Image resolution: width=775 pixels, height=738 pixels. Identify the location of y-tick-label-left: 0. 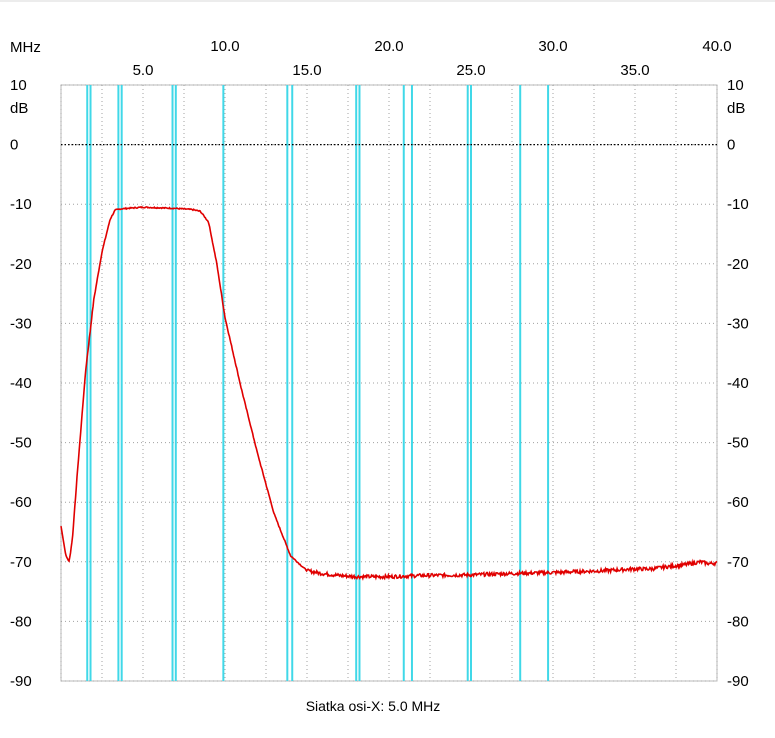
(14, 145).